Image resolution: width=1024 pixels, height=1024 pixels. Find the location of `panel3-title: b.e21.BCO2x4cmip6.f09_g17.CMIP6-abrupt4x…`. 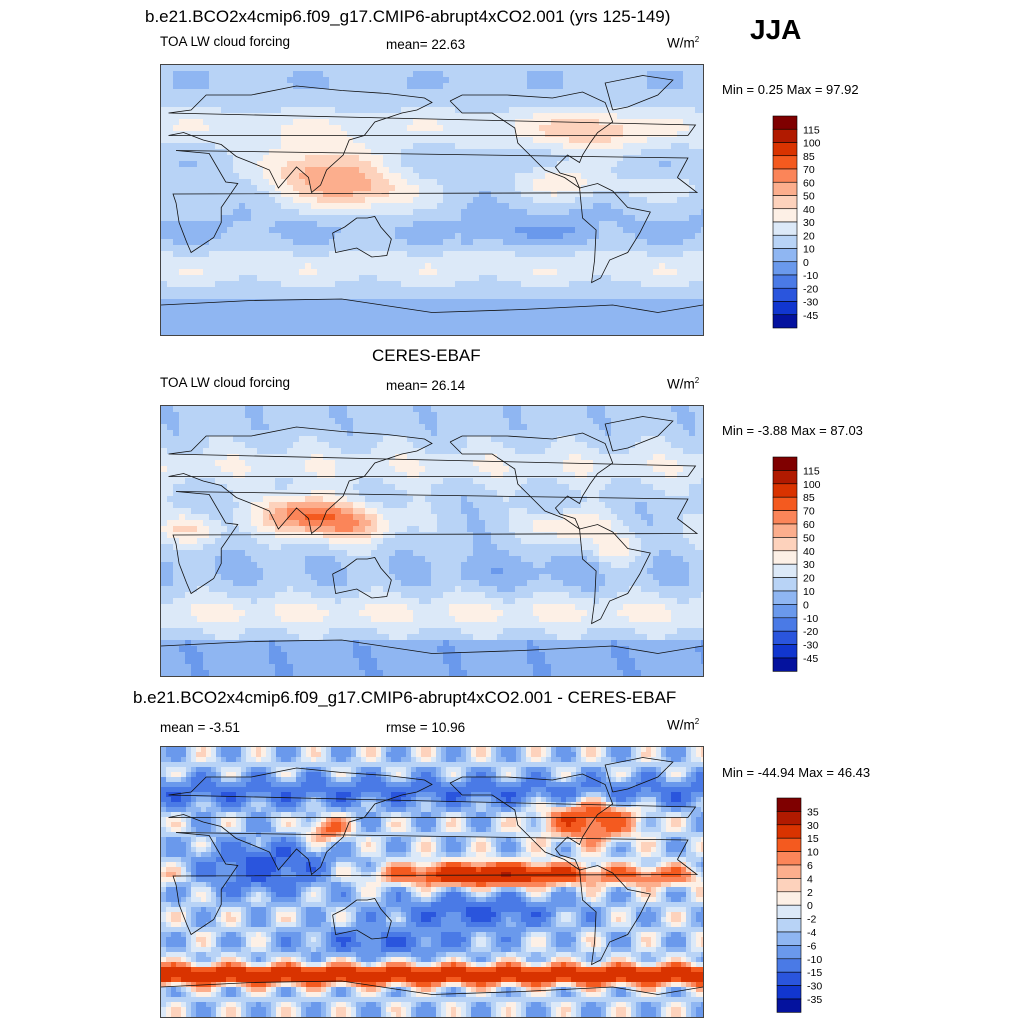

panel3-title: b.e21.BCO2x4cmip6.f09_g17.CMIP6-abrupt4x… is located at coordinates (405, 697).